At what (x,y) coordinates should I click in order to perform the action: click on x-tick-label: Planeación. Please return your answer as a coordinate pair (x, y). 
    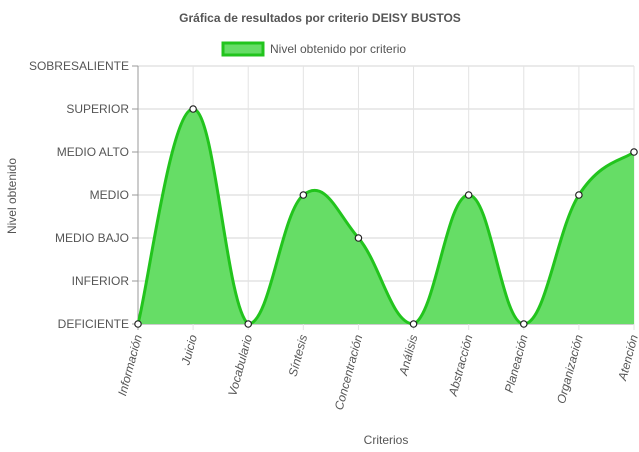
    Looking at the image, I should click on (516, 363).